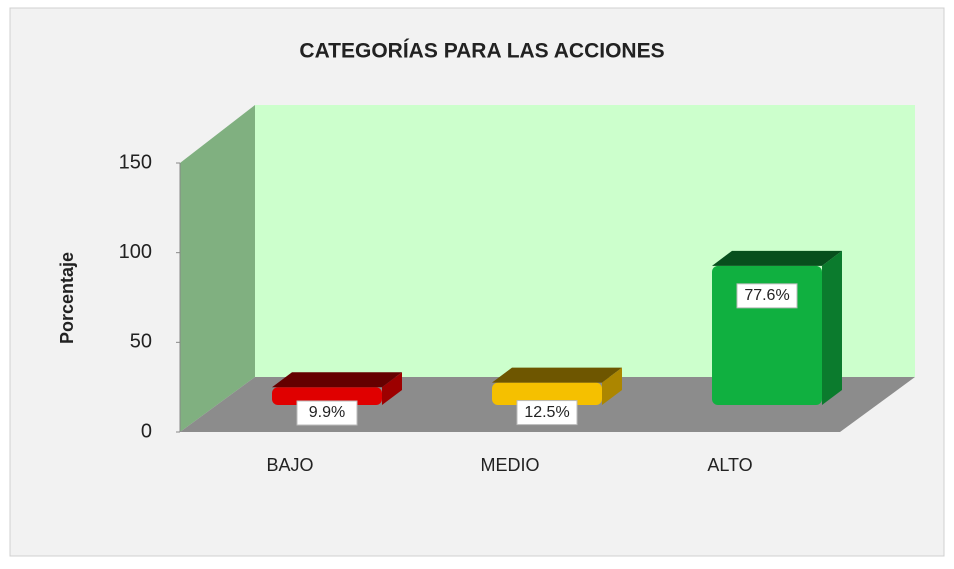 The width and height of the screenshot is (954, 569). What do you see at coordinates (509, 465) in the screenshot?
I see `x-tick-label: MEDIO` at bounding box center [509, 465].